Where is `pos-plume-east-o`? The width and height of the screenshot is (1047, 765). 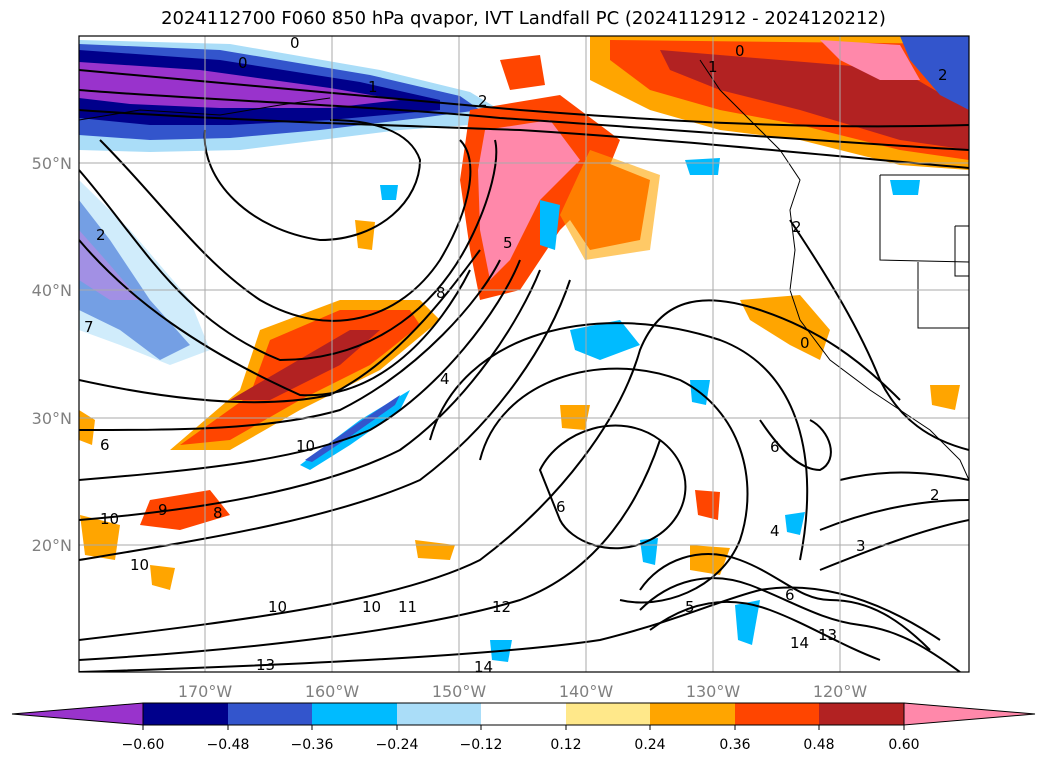
pos-plume-east-o is located at coordinates (610, 205).